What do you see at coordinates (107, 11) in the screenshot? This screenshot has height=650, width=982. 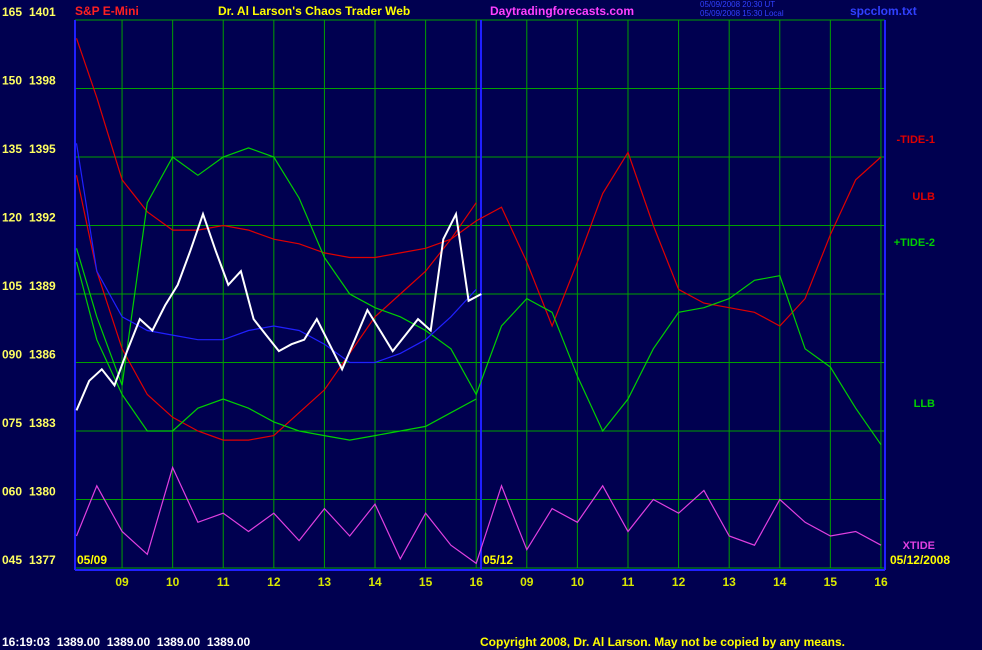 I see `instrument: S&P E-Mini` at bounding box center [107, 11].